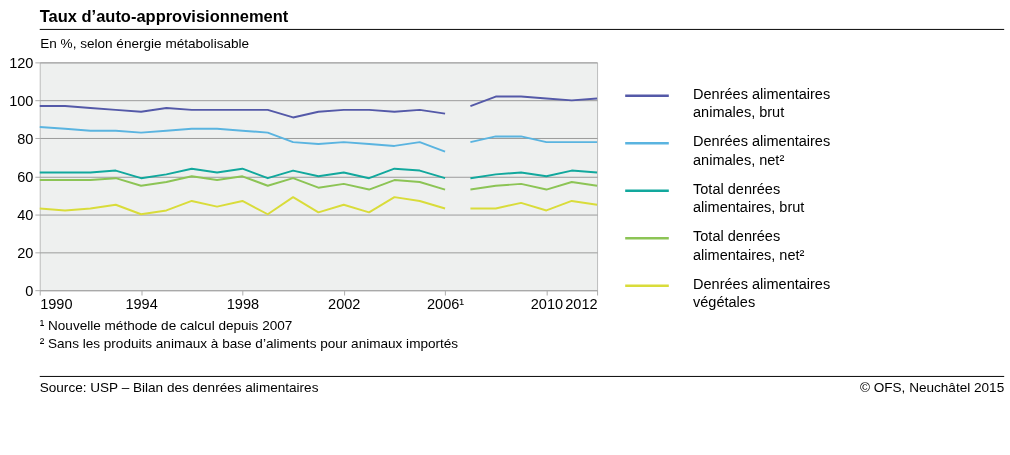  I want to click on x-tick-label: 2012, so click(581, 304).